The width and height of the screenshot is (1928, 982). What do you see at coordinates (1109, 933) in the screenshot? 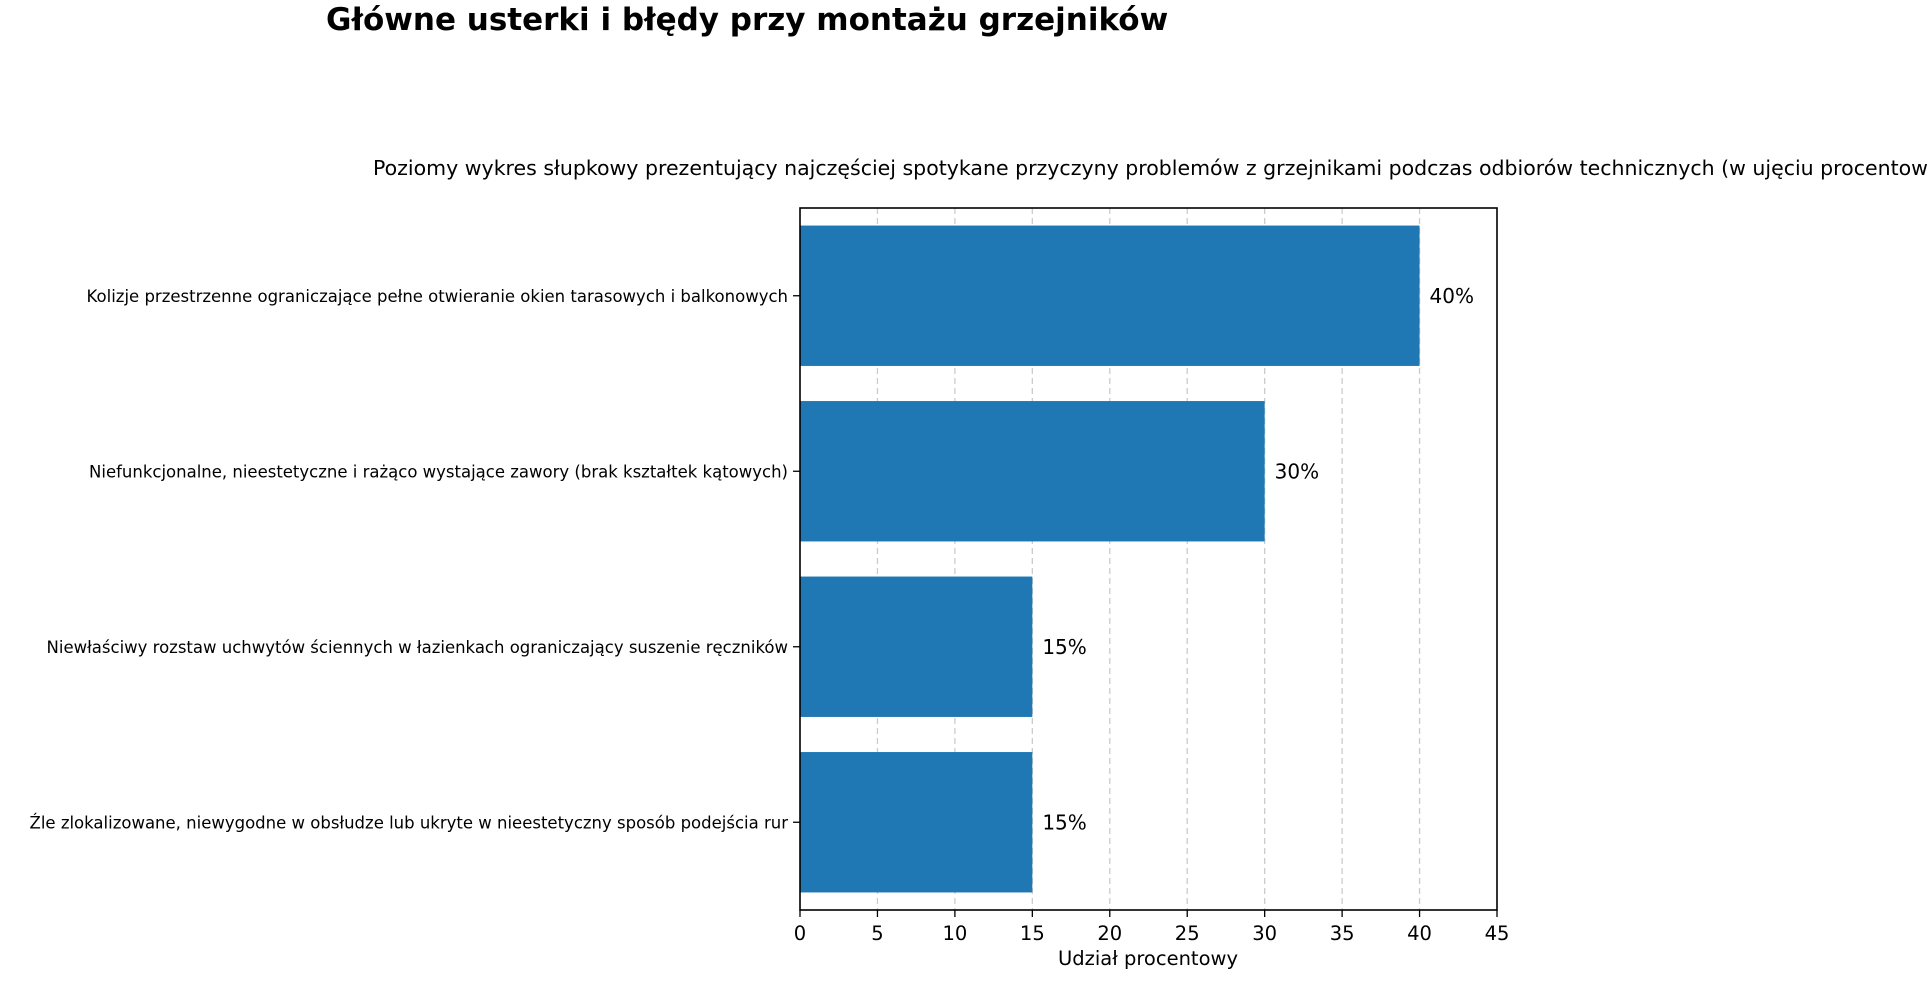
I see `x-tick-label-20: 20` at bounding box center [1109, 933].